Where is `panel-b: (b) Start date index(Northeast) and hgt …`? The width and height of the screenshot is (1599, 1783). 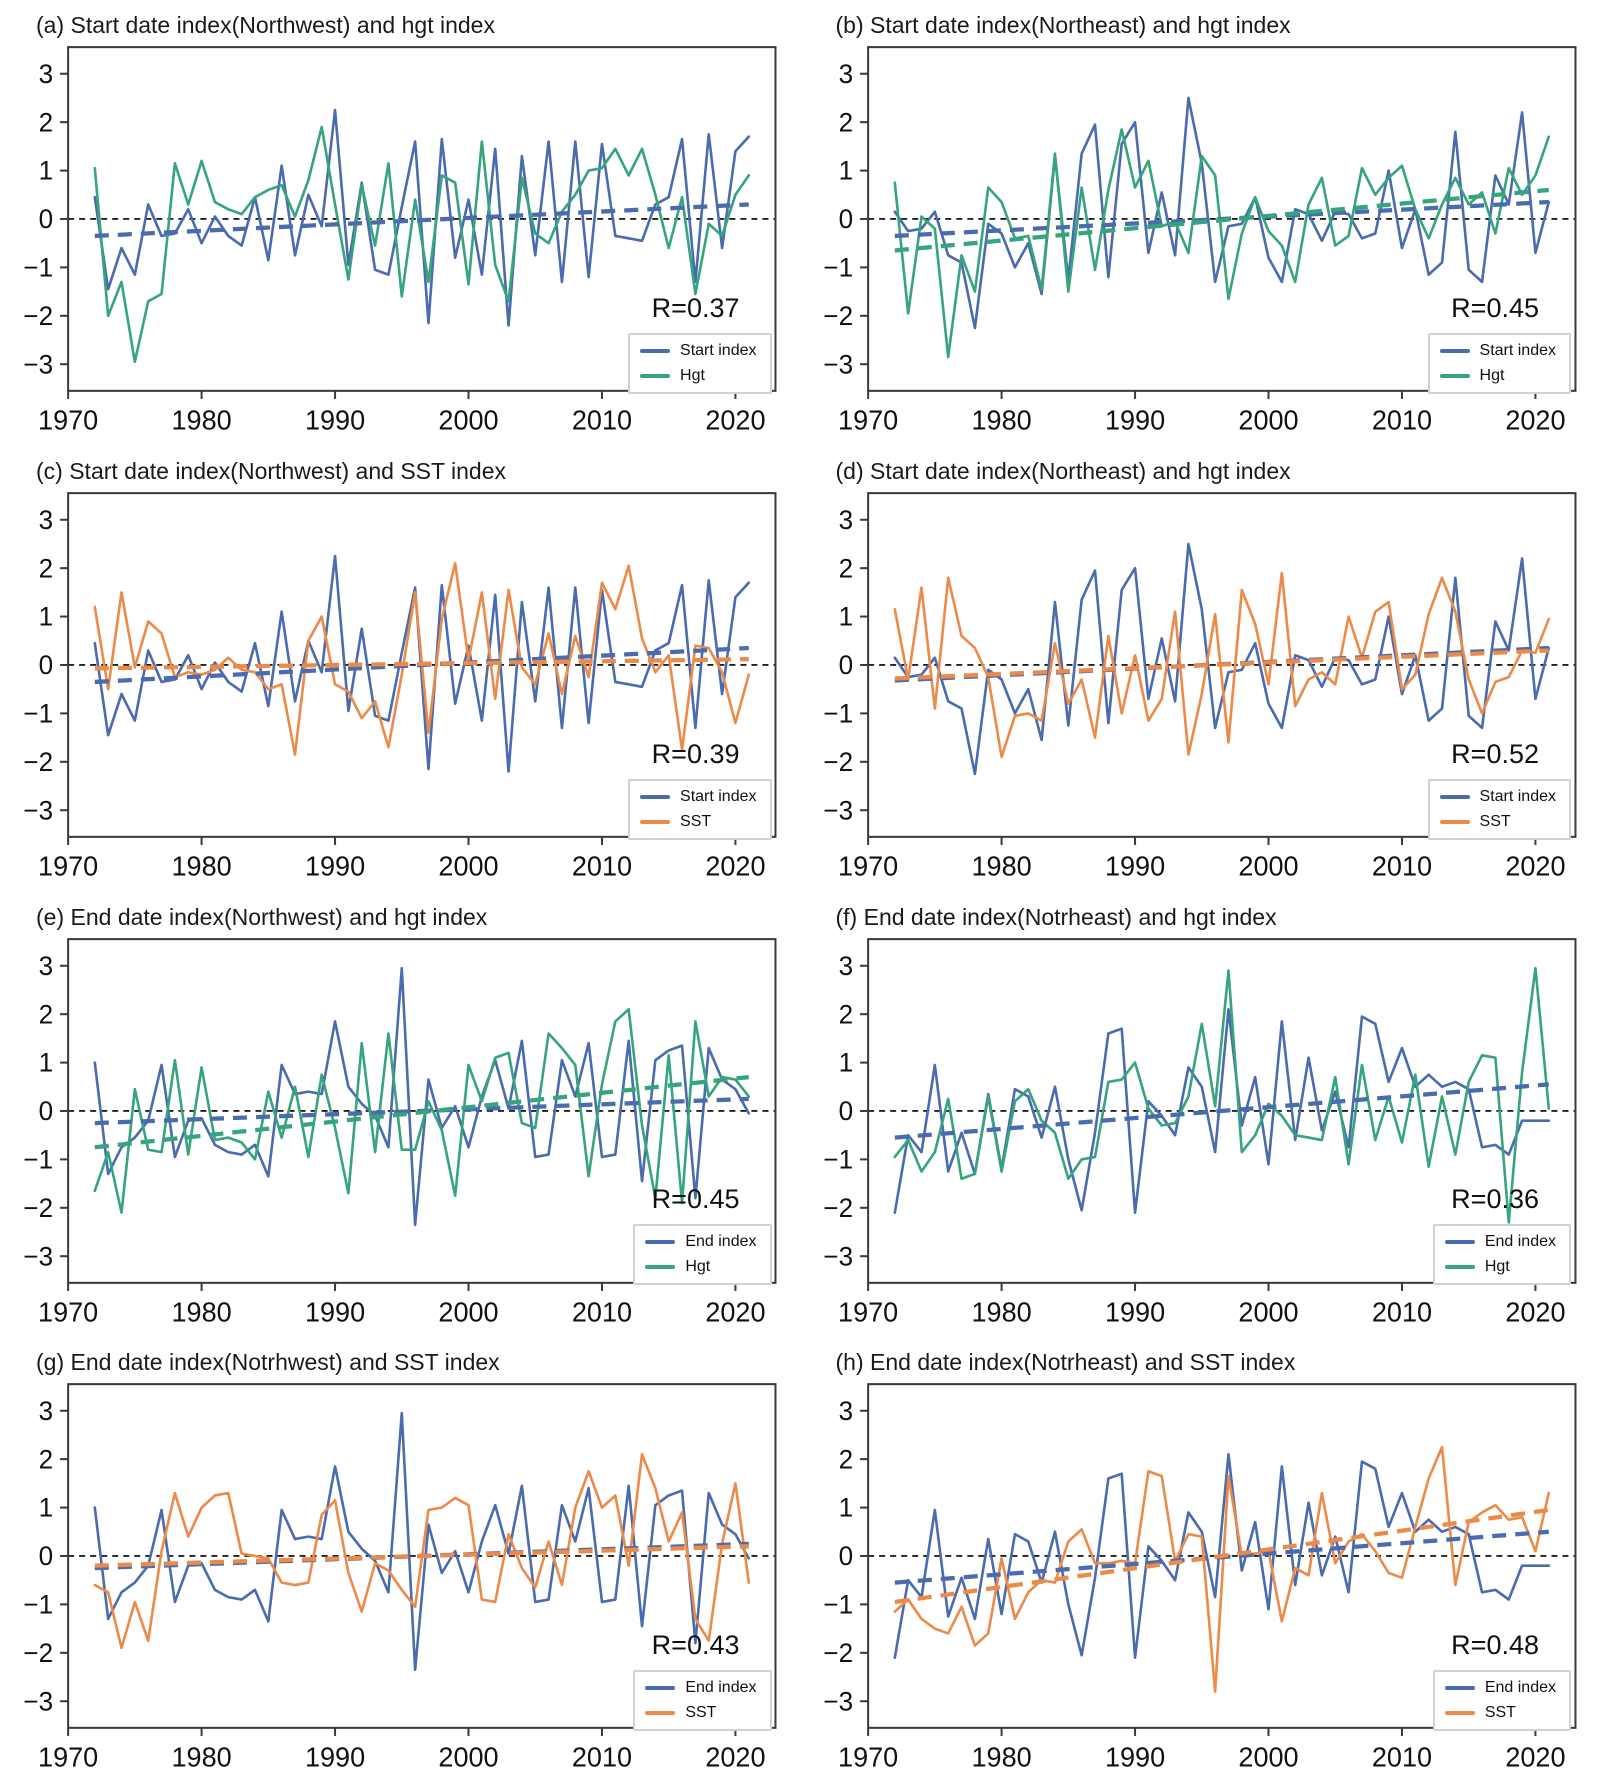 panel-b: (b) Start date index(Northeast) and hgt … is located at coordinates (1199, 223).